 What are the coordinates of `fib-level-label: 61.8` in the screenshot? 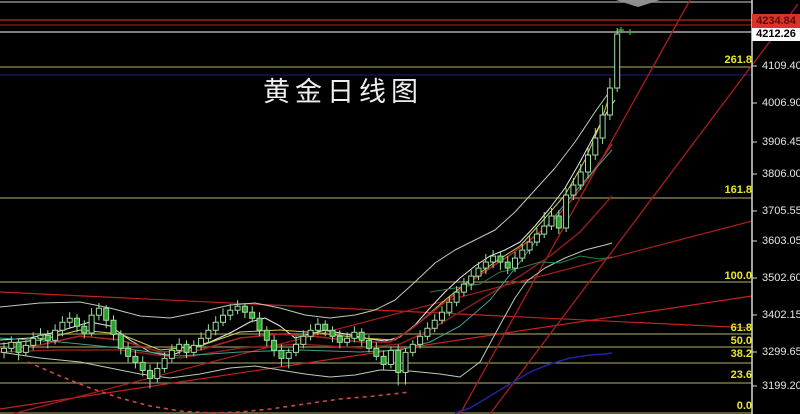 It's located at (741, 328).